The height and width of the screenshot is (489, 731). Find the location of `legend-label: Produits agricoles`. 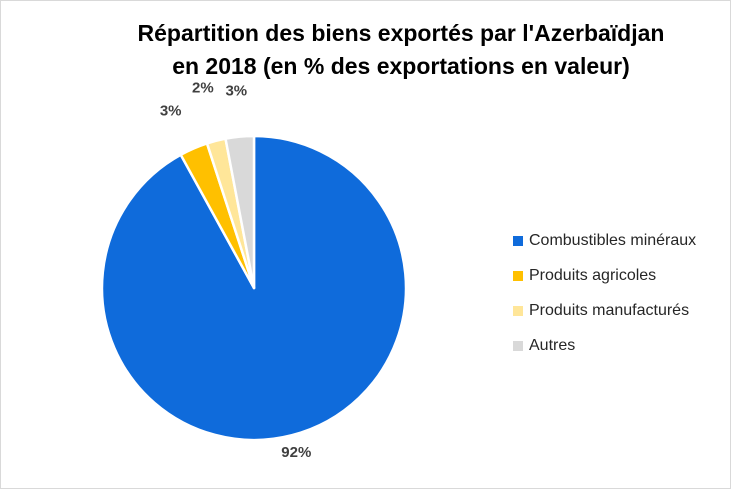

legend-label: Produits agricoles is located at coordinates (593, 275).